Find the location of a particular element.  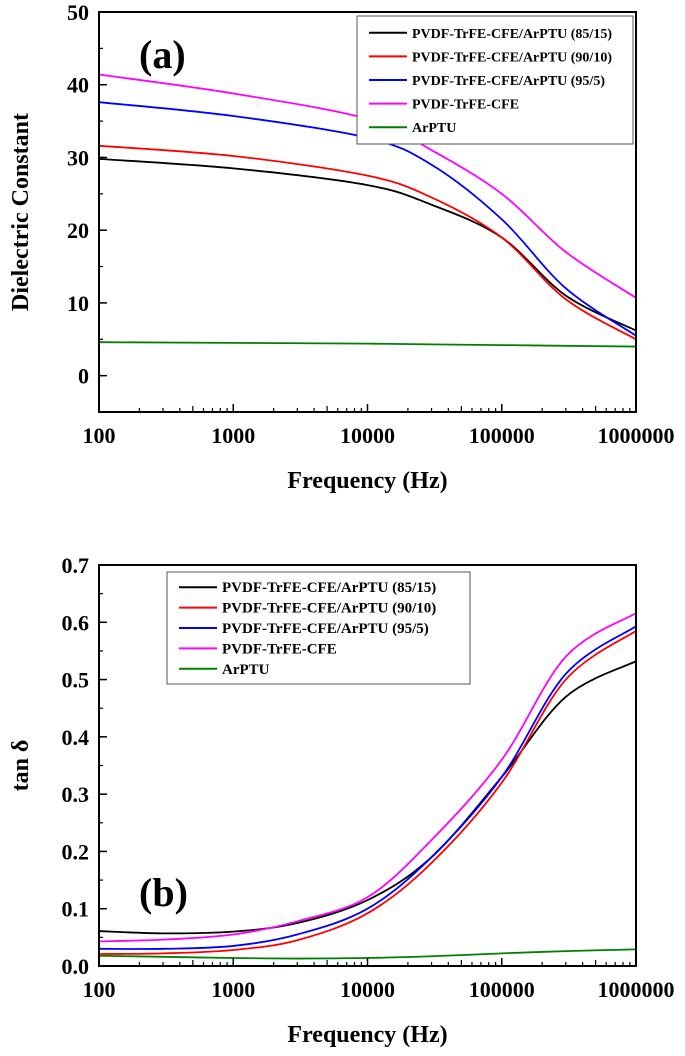

y-tick-label: 0.3 is located at coordinates (76, 794).